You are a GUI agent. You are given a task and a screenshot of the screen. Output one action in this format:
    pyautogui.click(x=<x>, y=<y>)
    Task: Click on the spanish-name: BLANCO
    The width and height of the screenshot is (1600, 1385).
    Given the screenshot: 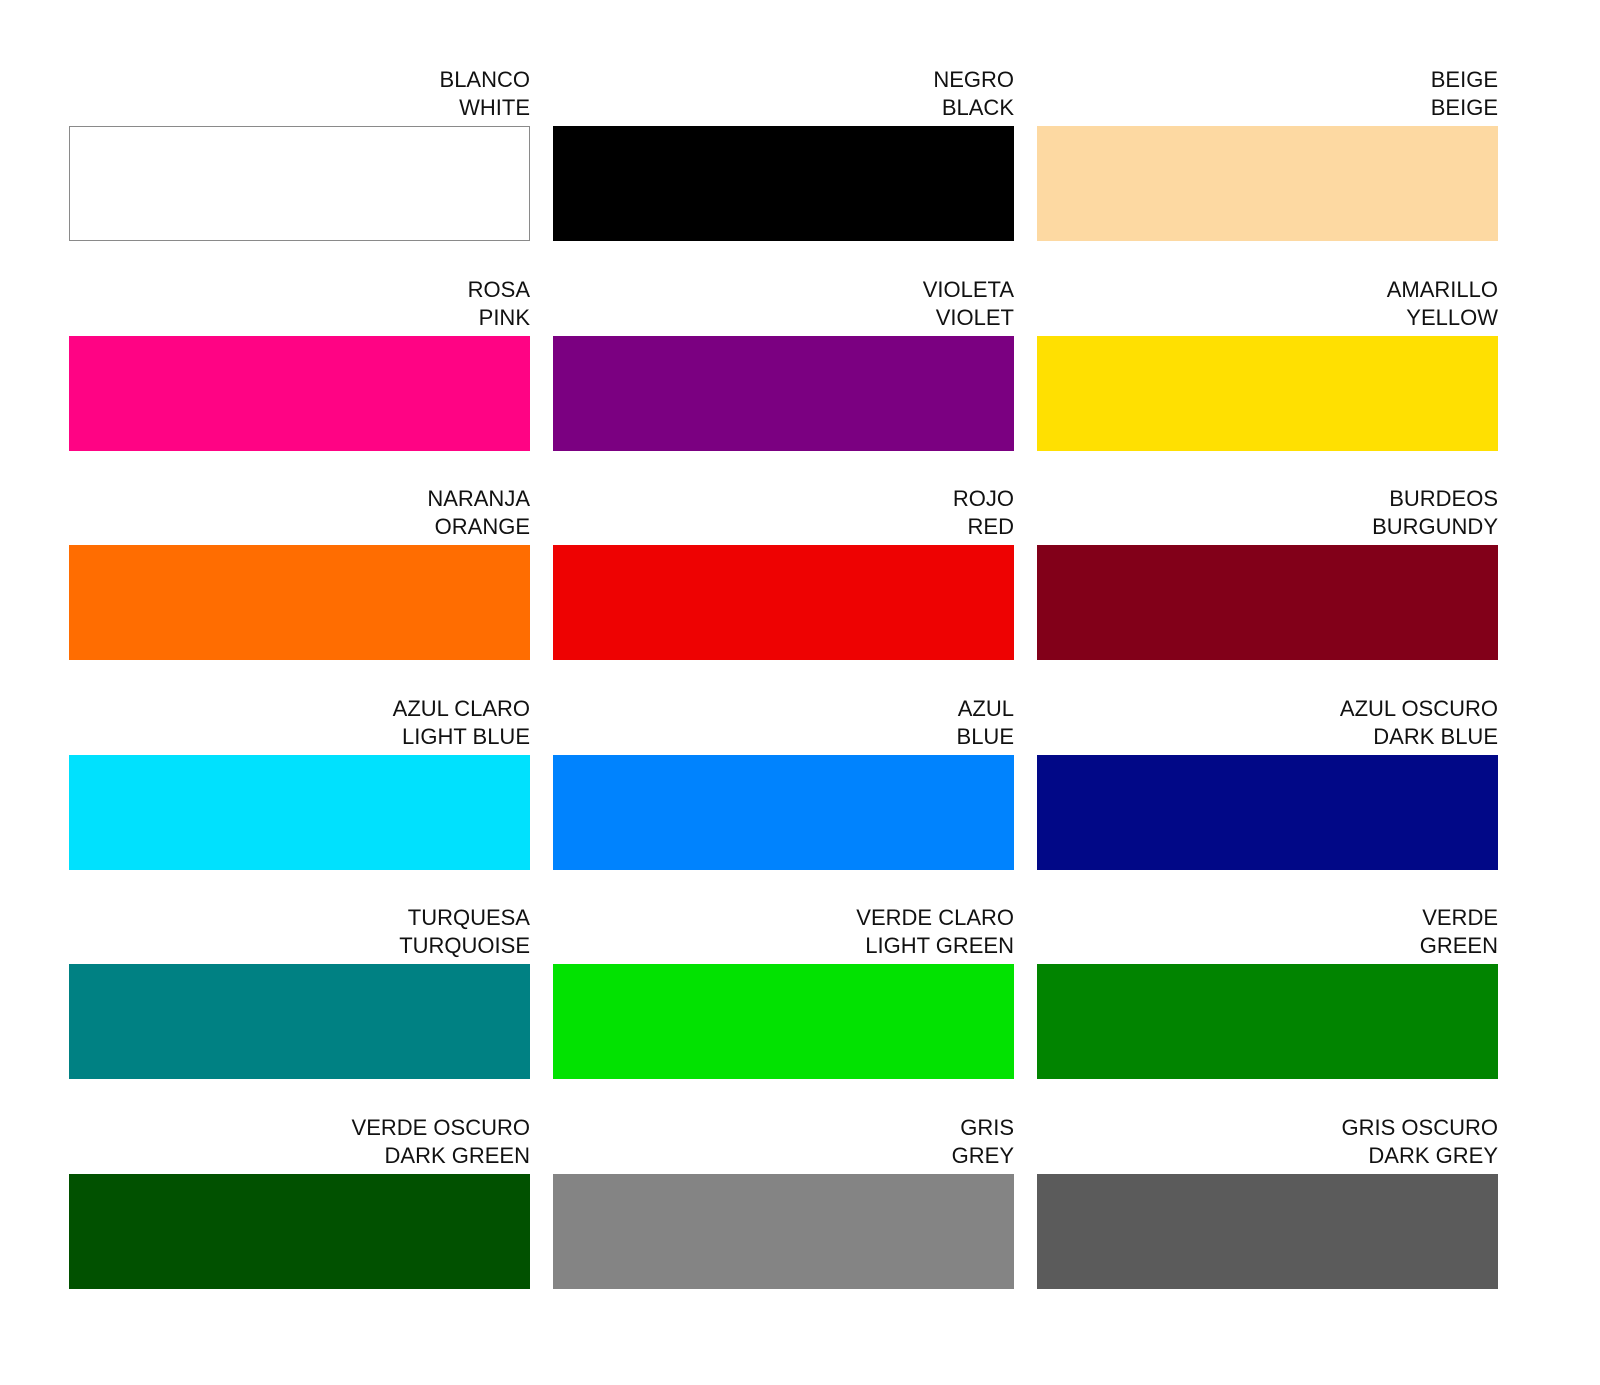 What is the action you would take?
    pyautogui.click(x=484, y=79)
    